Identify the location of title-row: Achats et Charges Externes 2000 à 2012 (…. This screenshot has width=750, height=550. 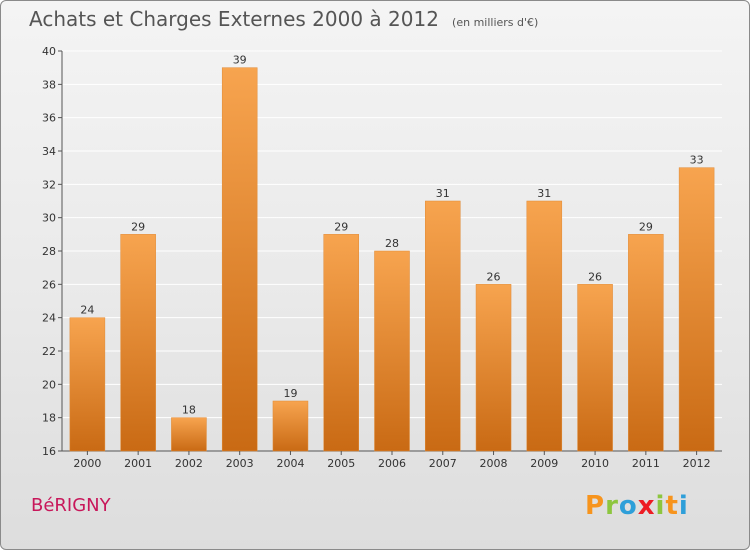
(283, 19).